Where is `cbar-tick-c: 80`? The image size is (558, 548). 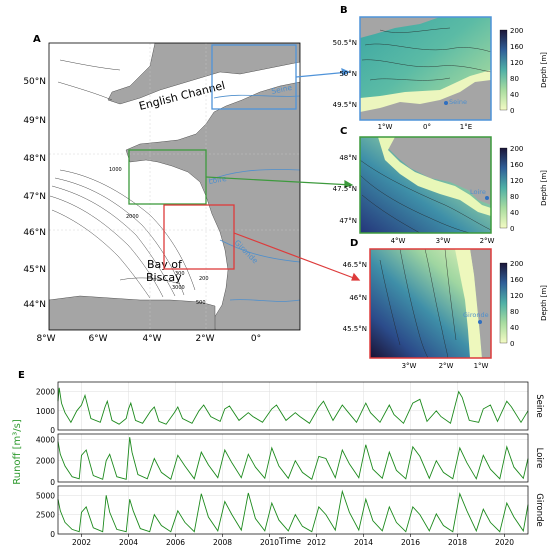
cbar-tick-c: 80 is located at coordinates (514, 197).